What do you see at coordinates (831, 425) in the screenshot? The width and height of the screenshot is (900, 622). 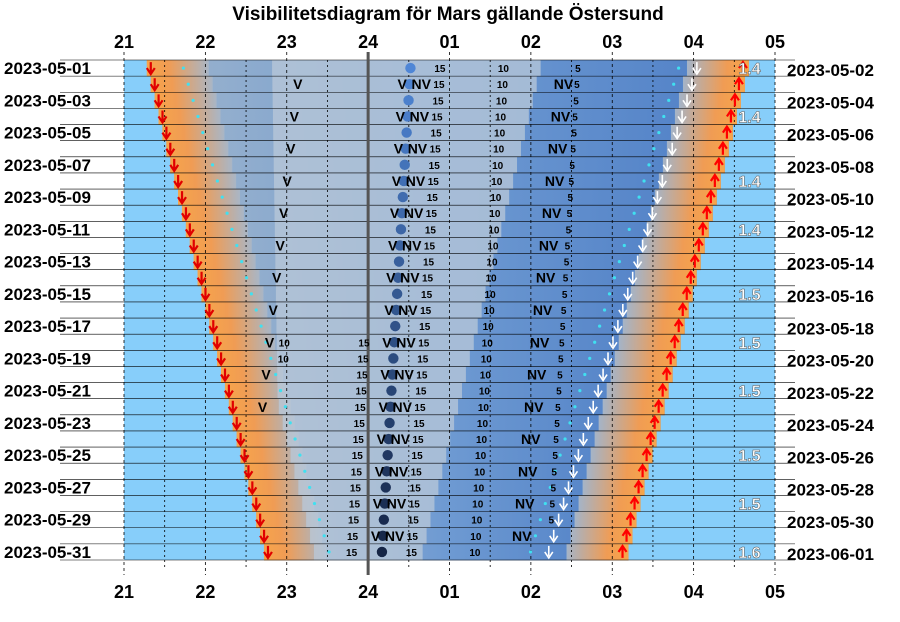 I see `right-date-label: 2023-05-24` at bounding box center [831, 425].